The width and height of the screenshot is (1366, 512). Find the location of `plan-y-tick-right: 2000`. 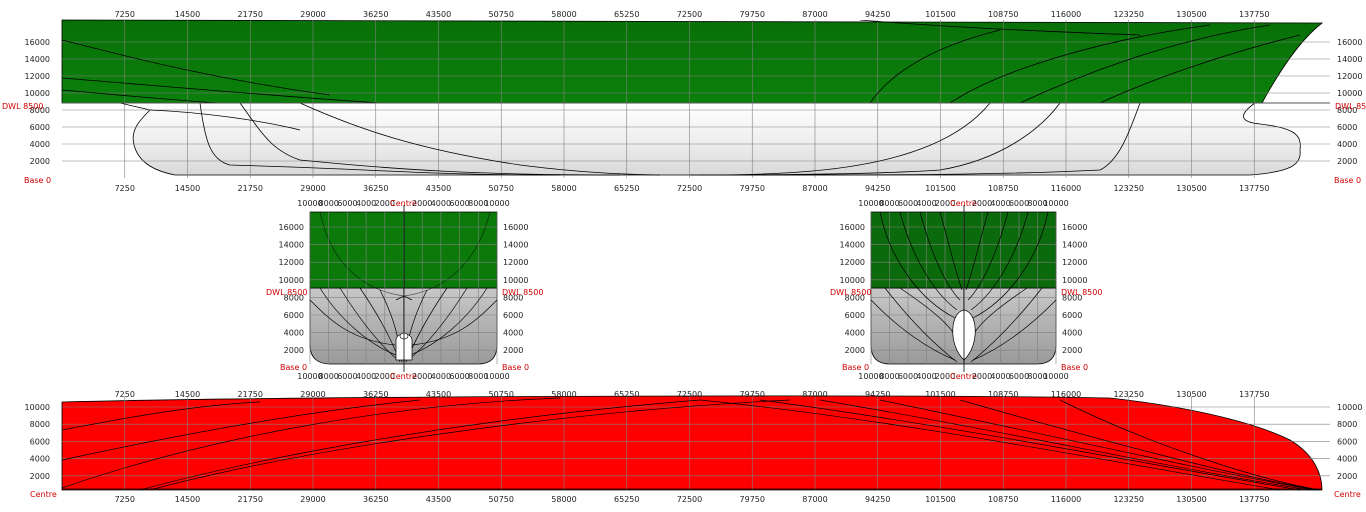

plan-y-tick-right: 2000 is located at coordinates (1347, 476).